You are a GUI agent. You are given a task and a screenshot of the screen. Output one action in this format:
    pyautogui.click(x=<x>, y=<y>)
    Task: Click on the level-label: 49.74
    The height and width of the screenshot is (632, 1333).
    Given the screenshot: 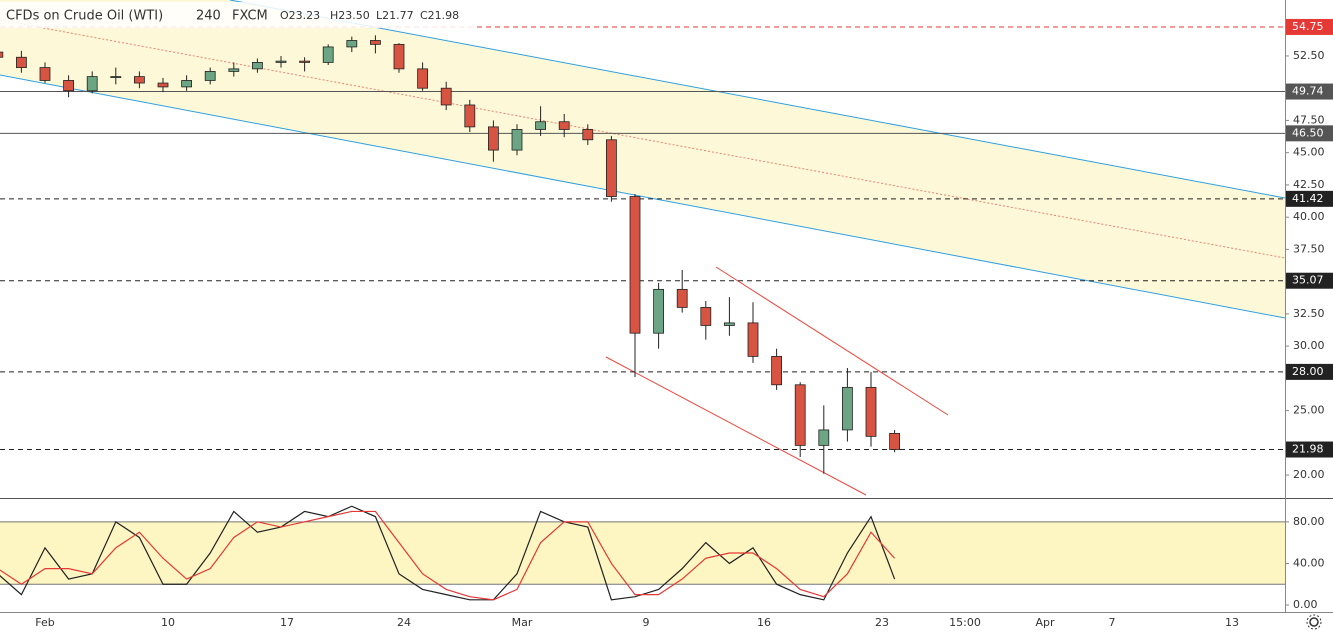 What is the action you would take?
    pyautogui.click(x=1308, y=91)
    